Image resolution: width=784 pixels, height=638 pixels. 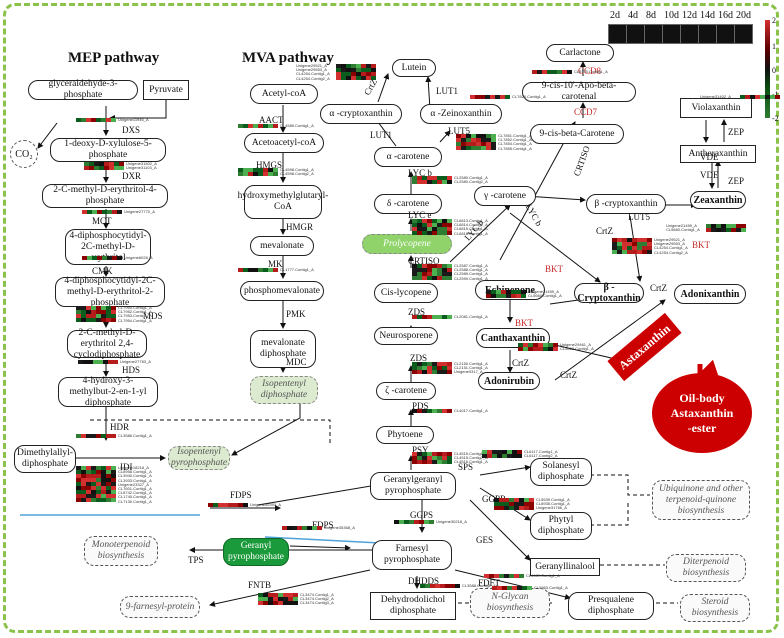 I want to click on enzyme-lut1: LUT1, so click(x=381, y=135).